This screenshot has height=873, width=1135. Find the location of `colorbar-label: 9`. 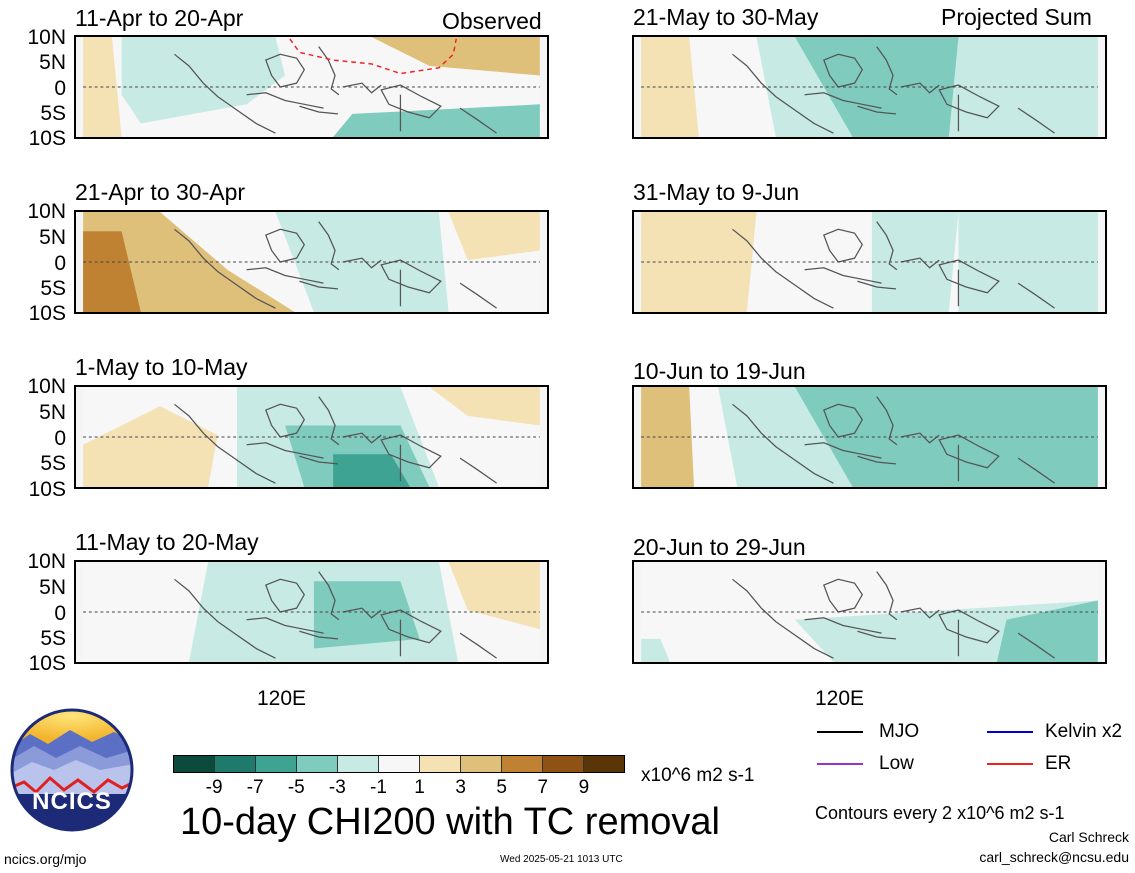

colorbar-label: 9 is located at coordinates (584, 787).